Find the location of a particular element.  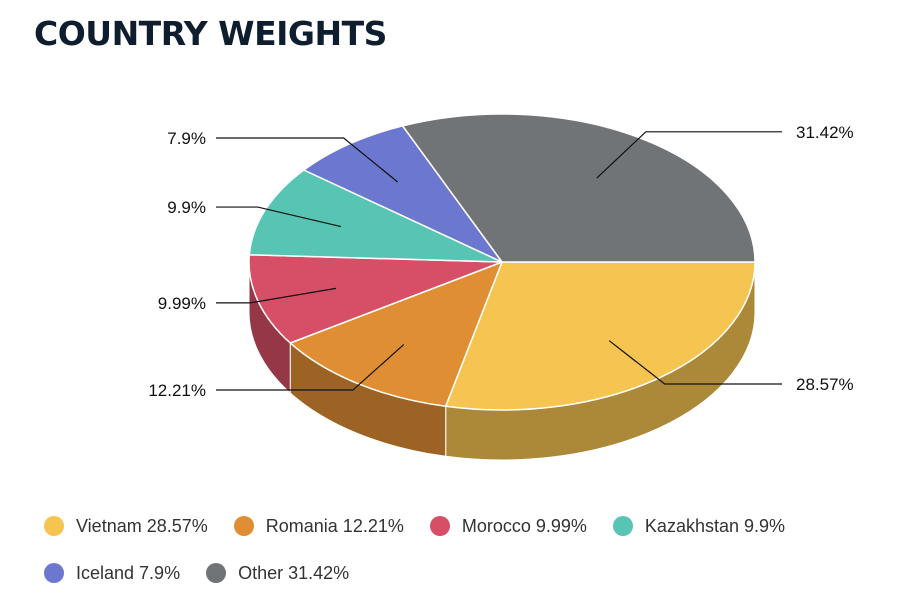

pie-slice-morocco is located at coordinates (375, 299).